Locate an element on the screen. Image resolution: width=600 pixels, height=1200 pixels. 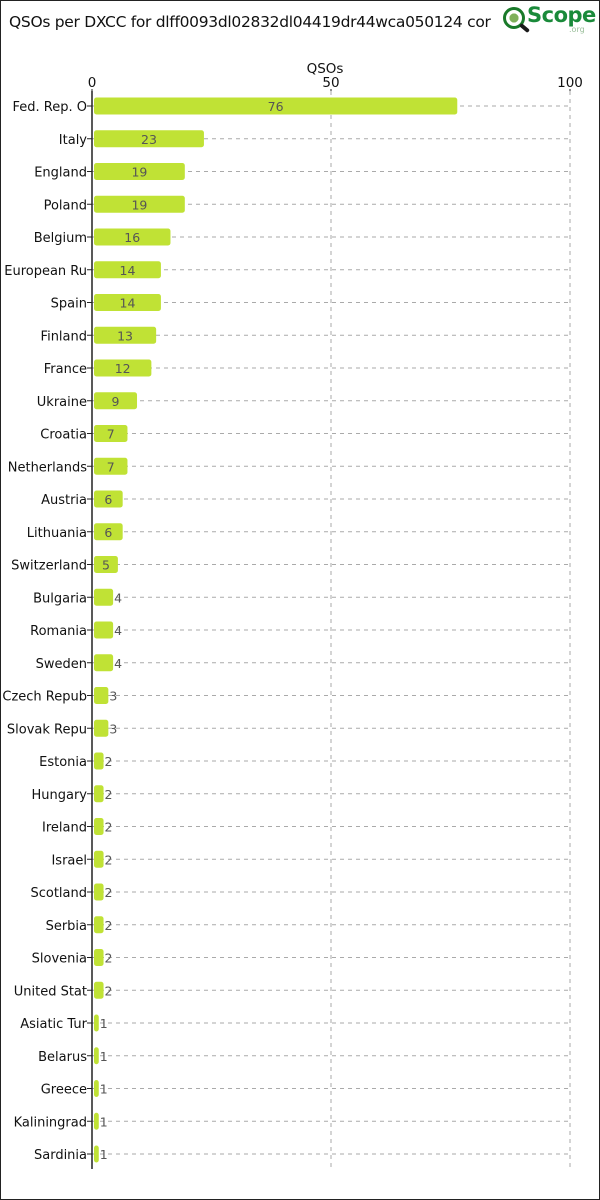
category-label: Lithuania is located at coordinates (57, 533).